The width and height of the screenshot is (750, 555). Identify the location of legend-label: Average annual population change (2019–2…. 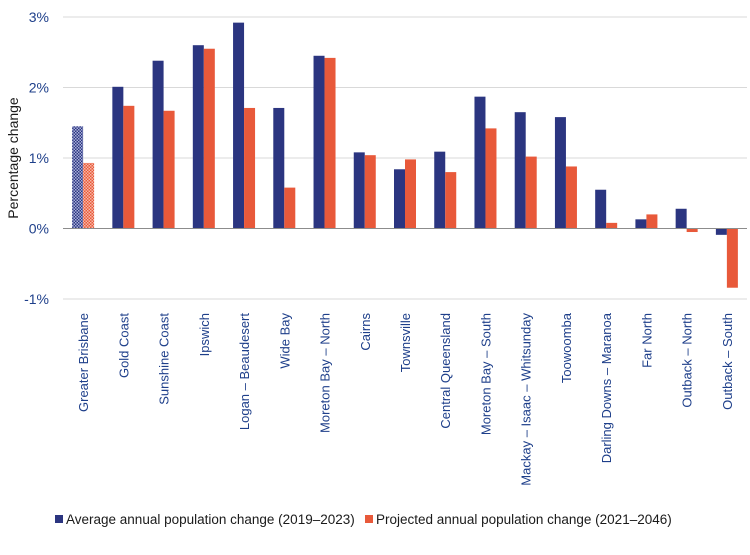
(210, 519).